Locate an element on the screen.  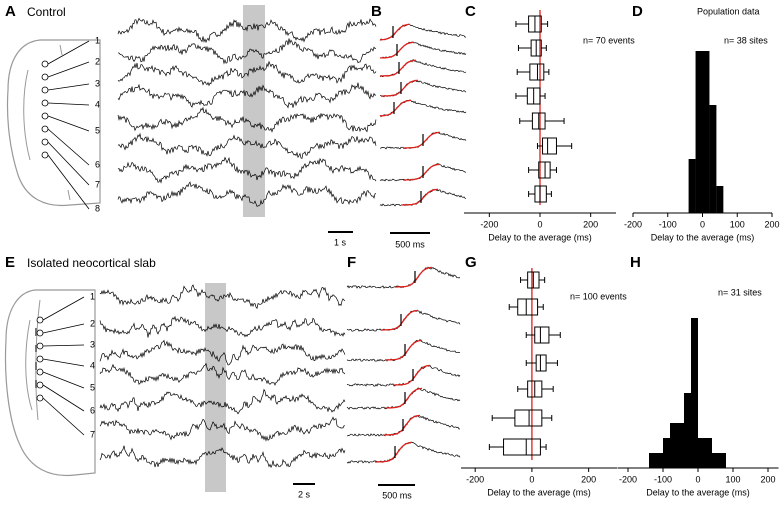
panel-title: Isolated neocortical slab is located at coordinates (91, 263).